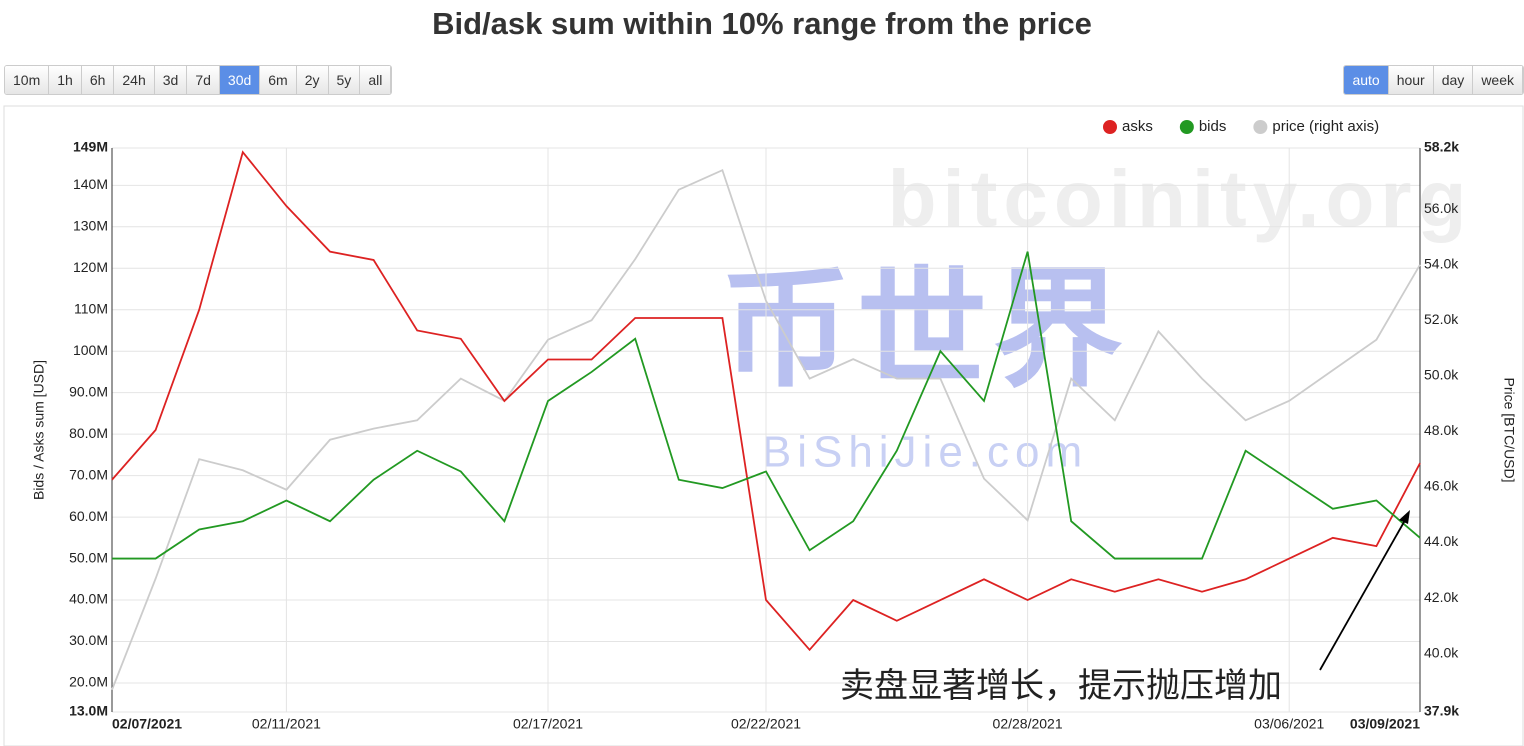 The height and width of the screenshot is (746, 1524). Describe the element at coordinates (1441, 263) in the screenshot. I see `y2-tick-label: 54.0k` at that location.